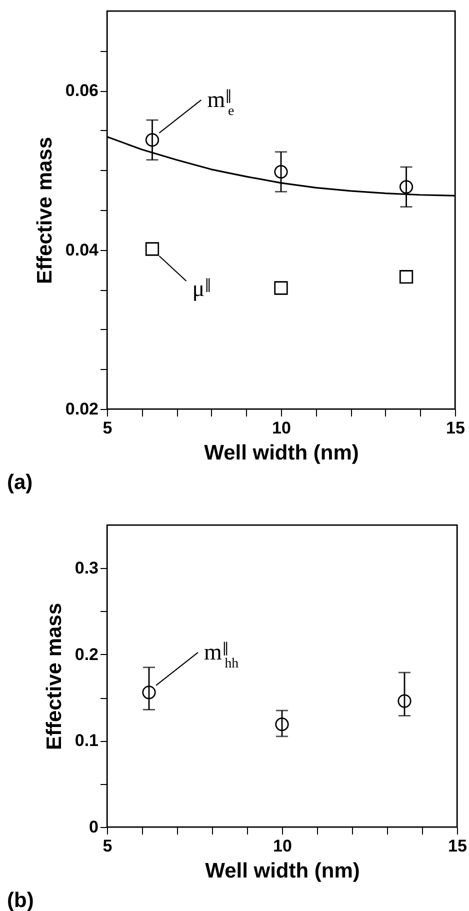 The image size is (469, 911). What do you see at coordinates (86, 654) in the screenshot?
I see `y-tick-label: 0.2` at bounding box center [86, 654].